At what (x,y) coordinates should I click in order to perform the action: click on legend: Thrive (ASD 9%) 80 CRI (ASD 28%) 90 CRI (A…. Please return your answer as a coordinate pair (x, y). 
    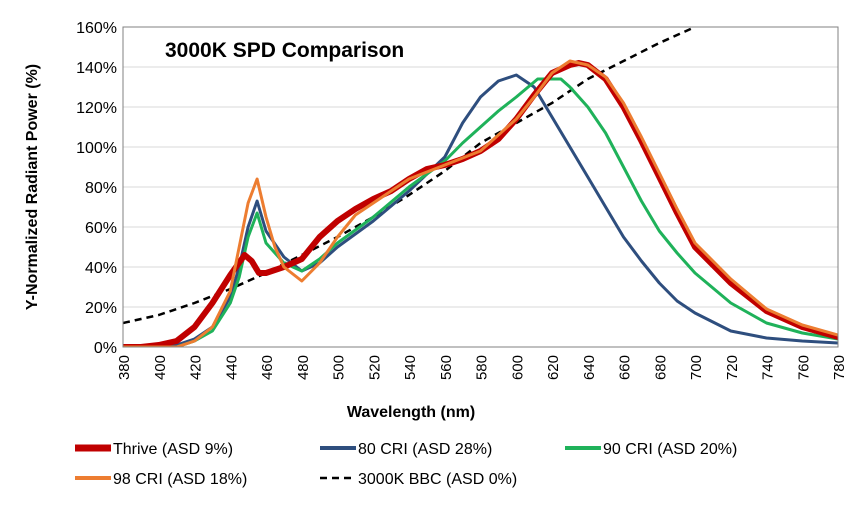
    Looking at the image, I should click on (406, 464).